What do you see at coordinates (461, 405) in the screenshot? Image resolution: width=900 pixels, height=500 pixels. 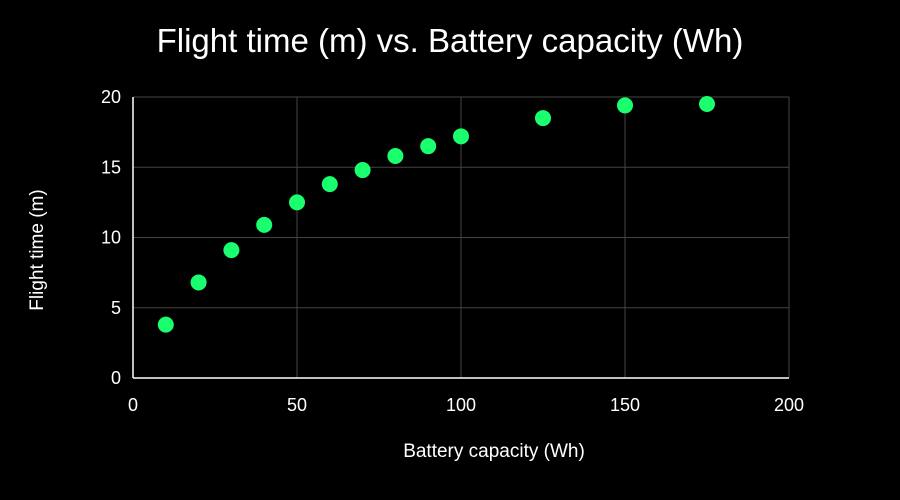 I see `x-tick-label-100: 100` at bounding box center [461, 405].